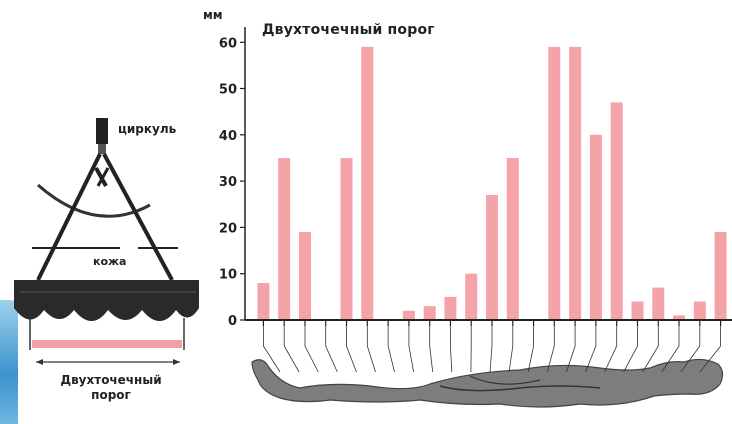 This screenshot has height=424, width=732. I want to click on y-tick-label-10: 10, so click(228, 275).